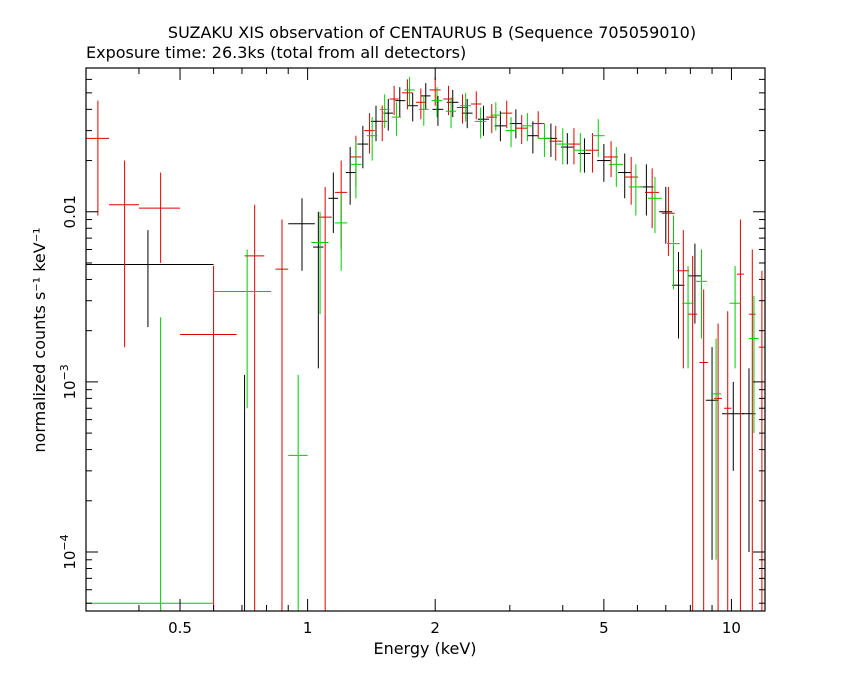  Describe the element at coordinates (435, 628) in the screenshot. I see `x-tick-label: 2` at that location.